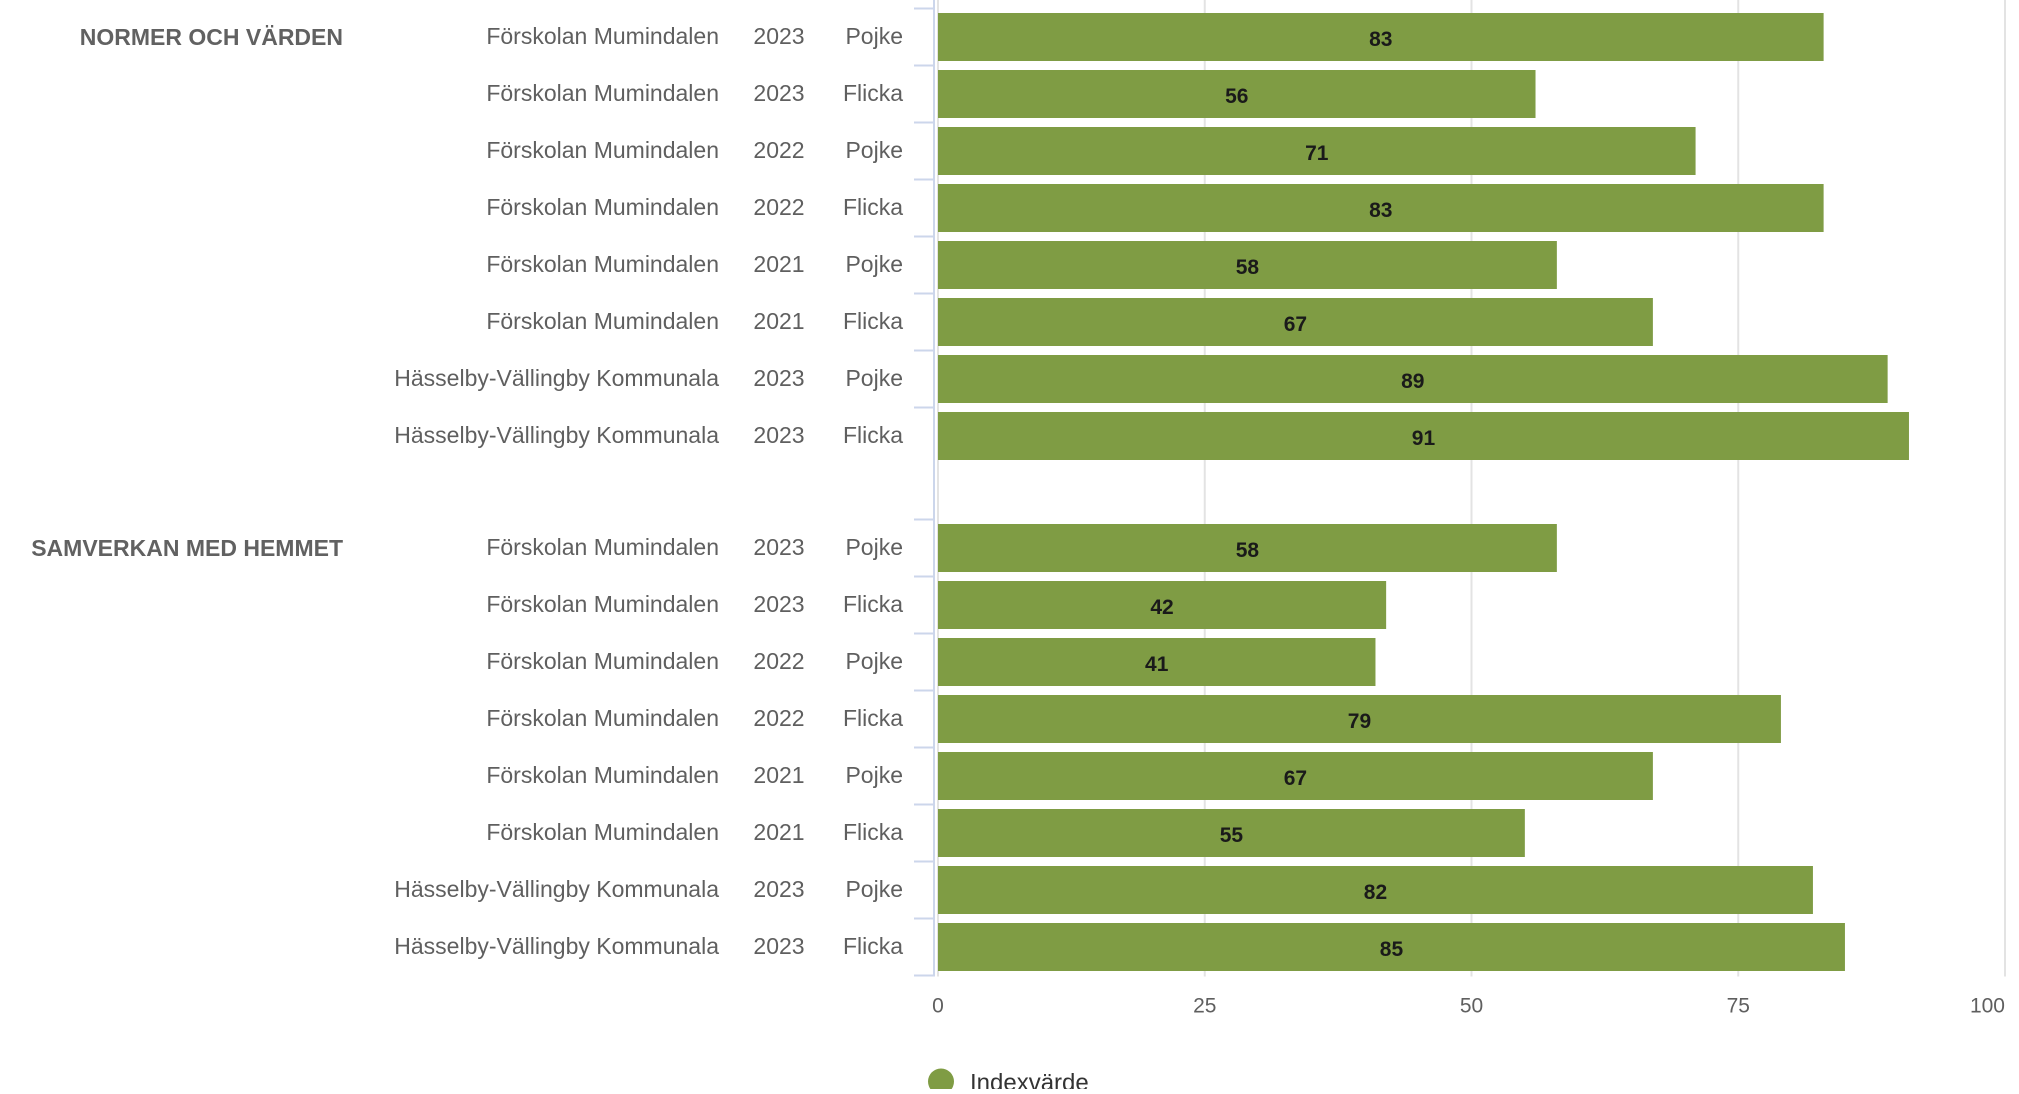  Describe the element at coordinates (1738, 1006) in the screenshot. I see `x-tick-label: 75` at that location.